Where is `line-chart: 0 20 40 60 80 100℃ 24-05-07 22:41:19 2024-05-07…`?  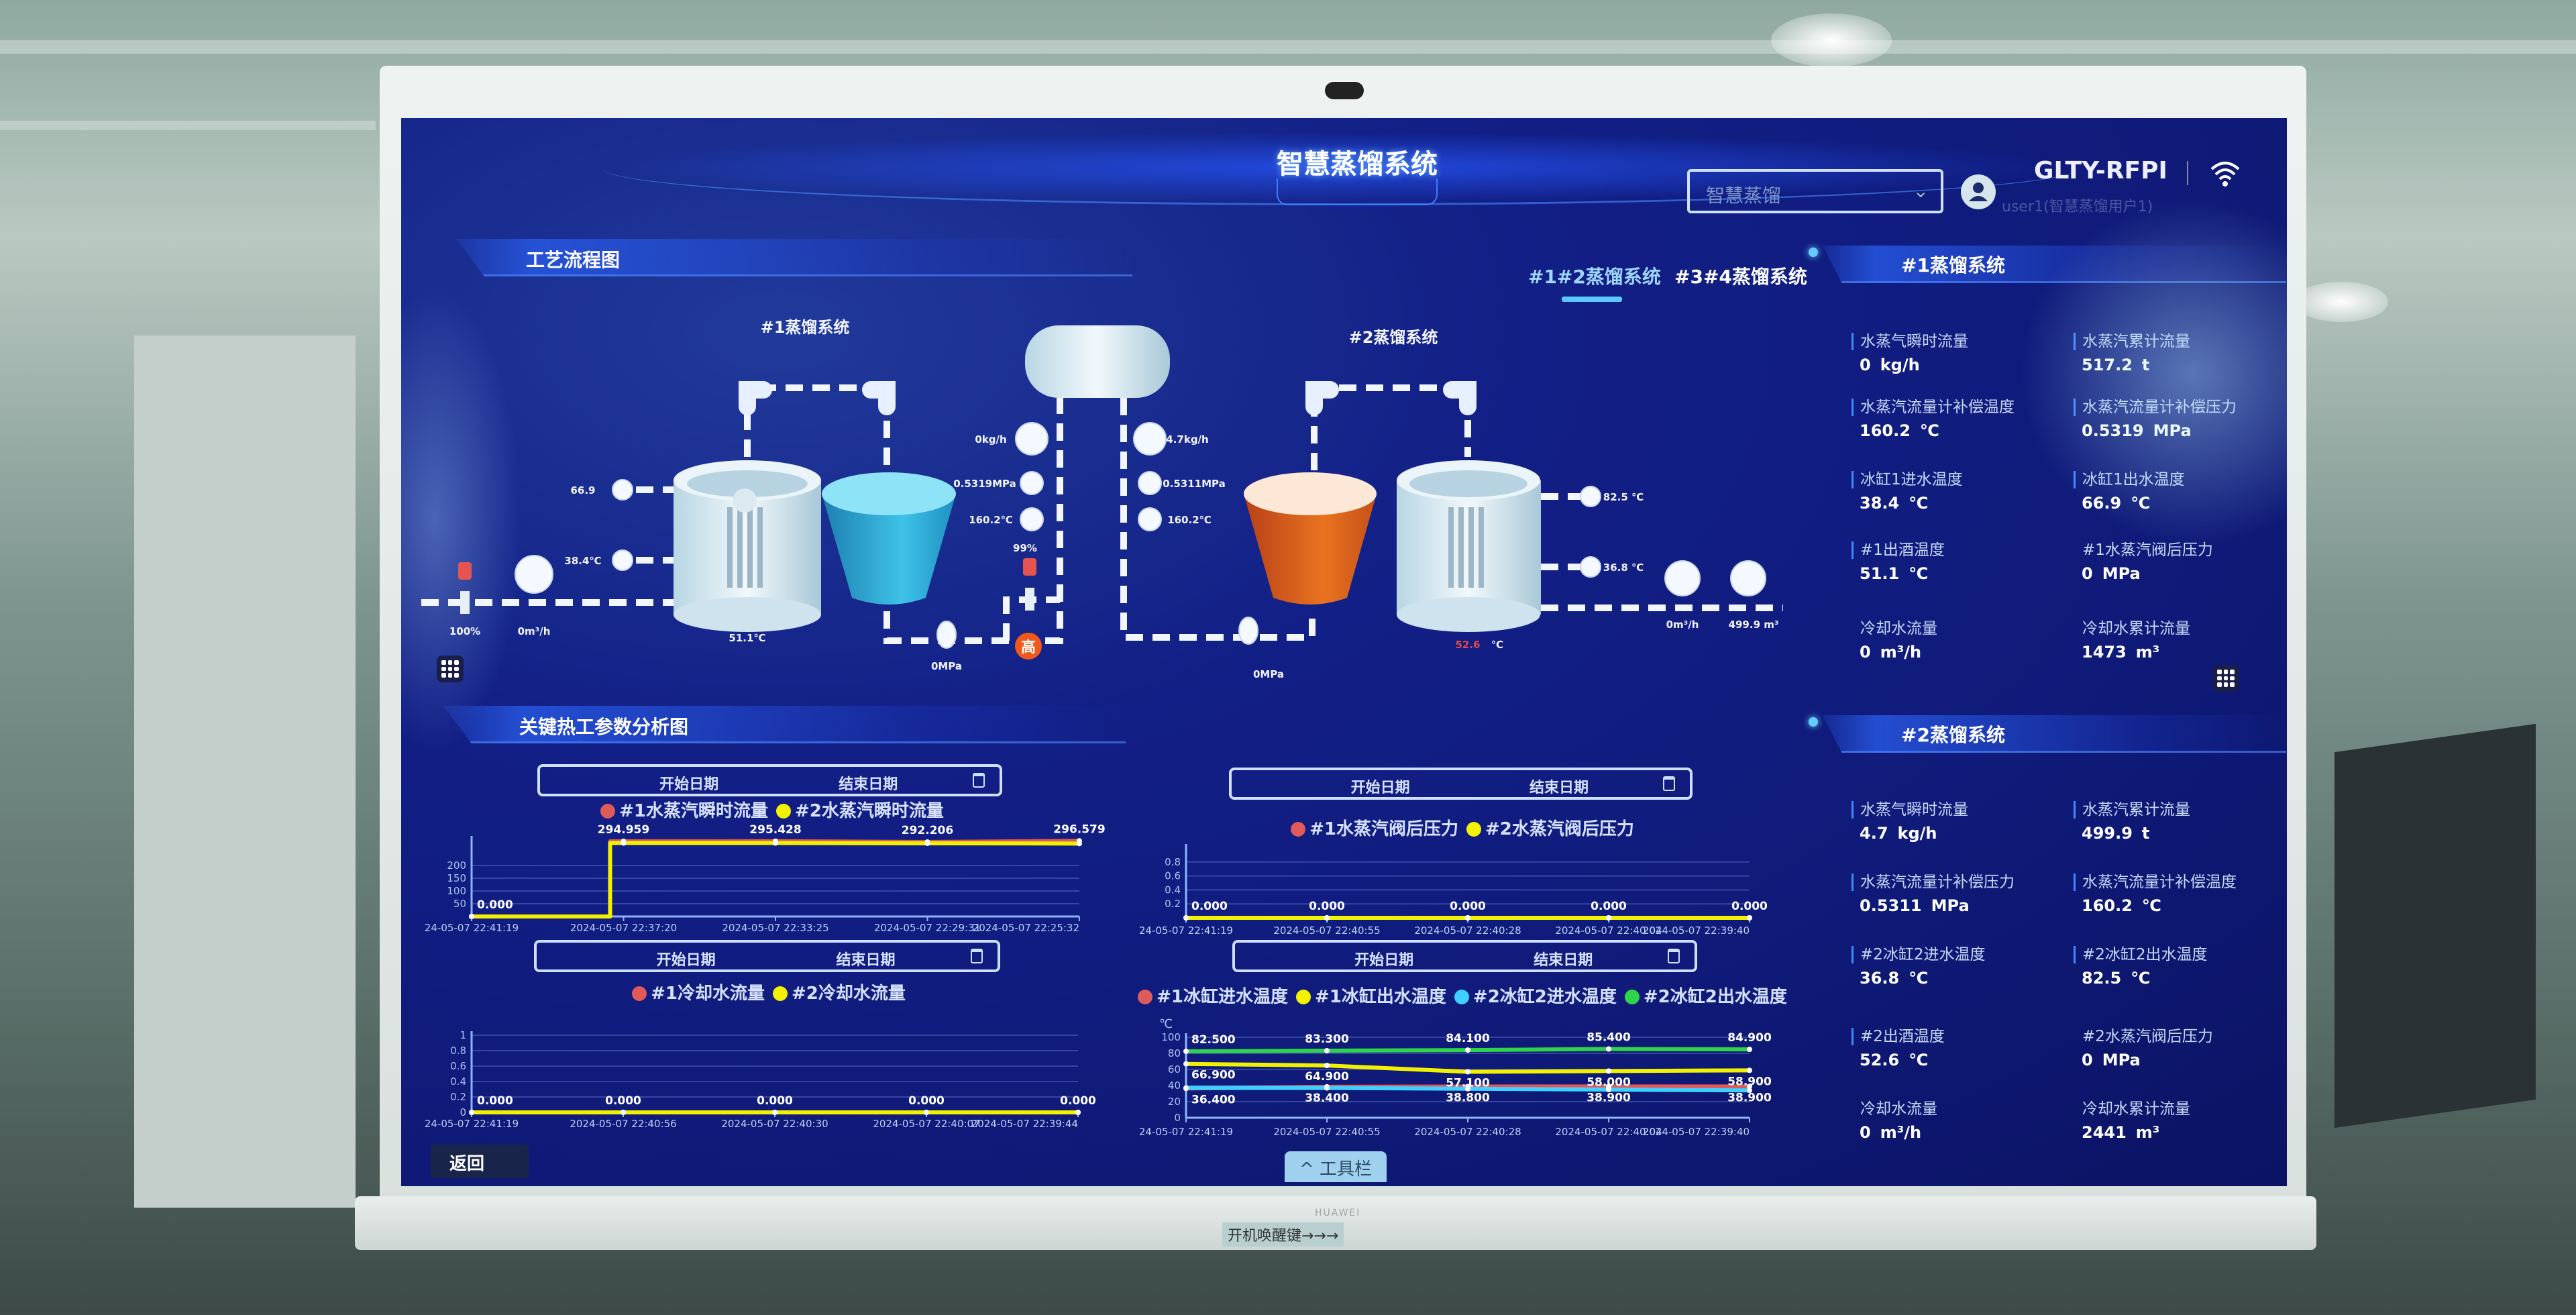 line-chart: 0 20 40 60 80 100℃ 24-05-07 22:41:19 2024-05-07… is located at coordinates (1455, 1077).